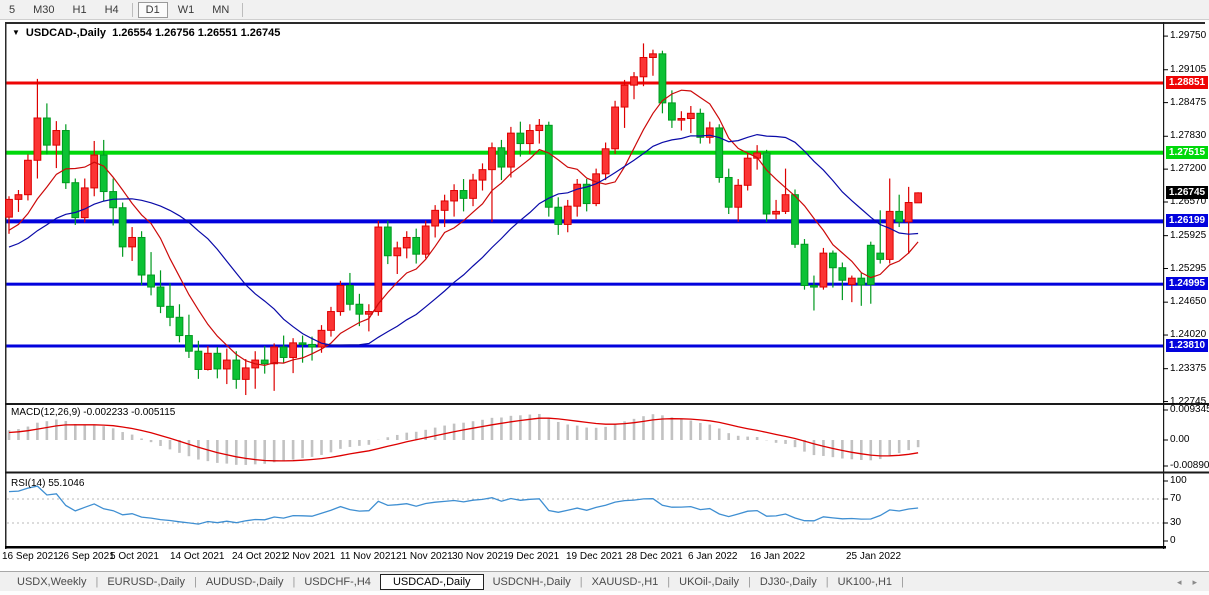 The height and width of the screenshot is (595, 1209). Describe the element at coordinates (196, 33) in the screenshot. I see `ohlc-values: 1.26554 1.26756 1.26551 1.26745` at that location.